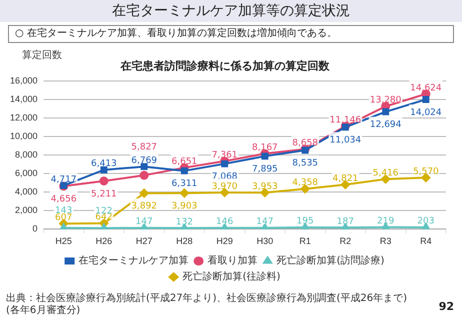  What do you see at coordinates (265, 187) in the screenshot?
I see `data-label: 3,953` at bounding box center [265, 187].